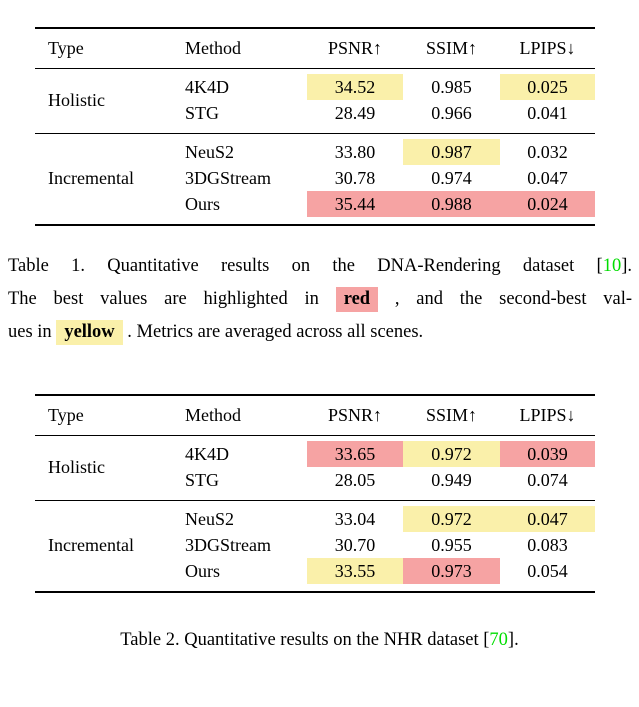  I want to click on psnr-cell: 28.49, so click(355, 113).